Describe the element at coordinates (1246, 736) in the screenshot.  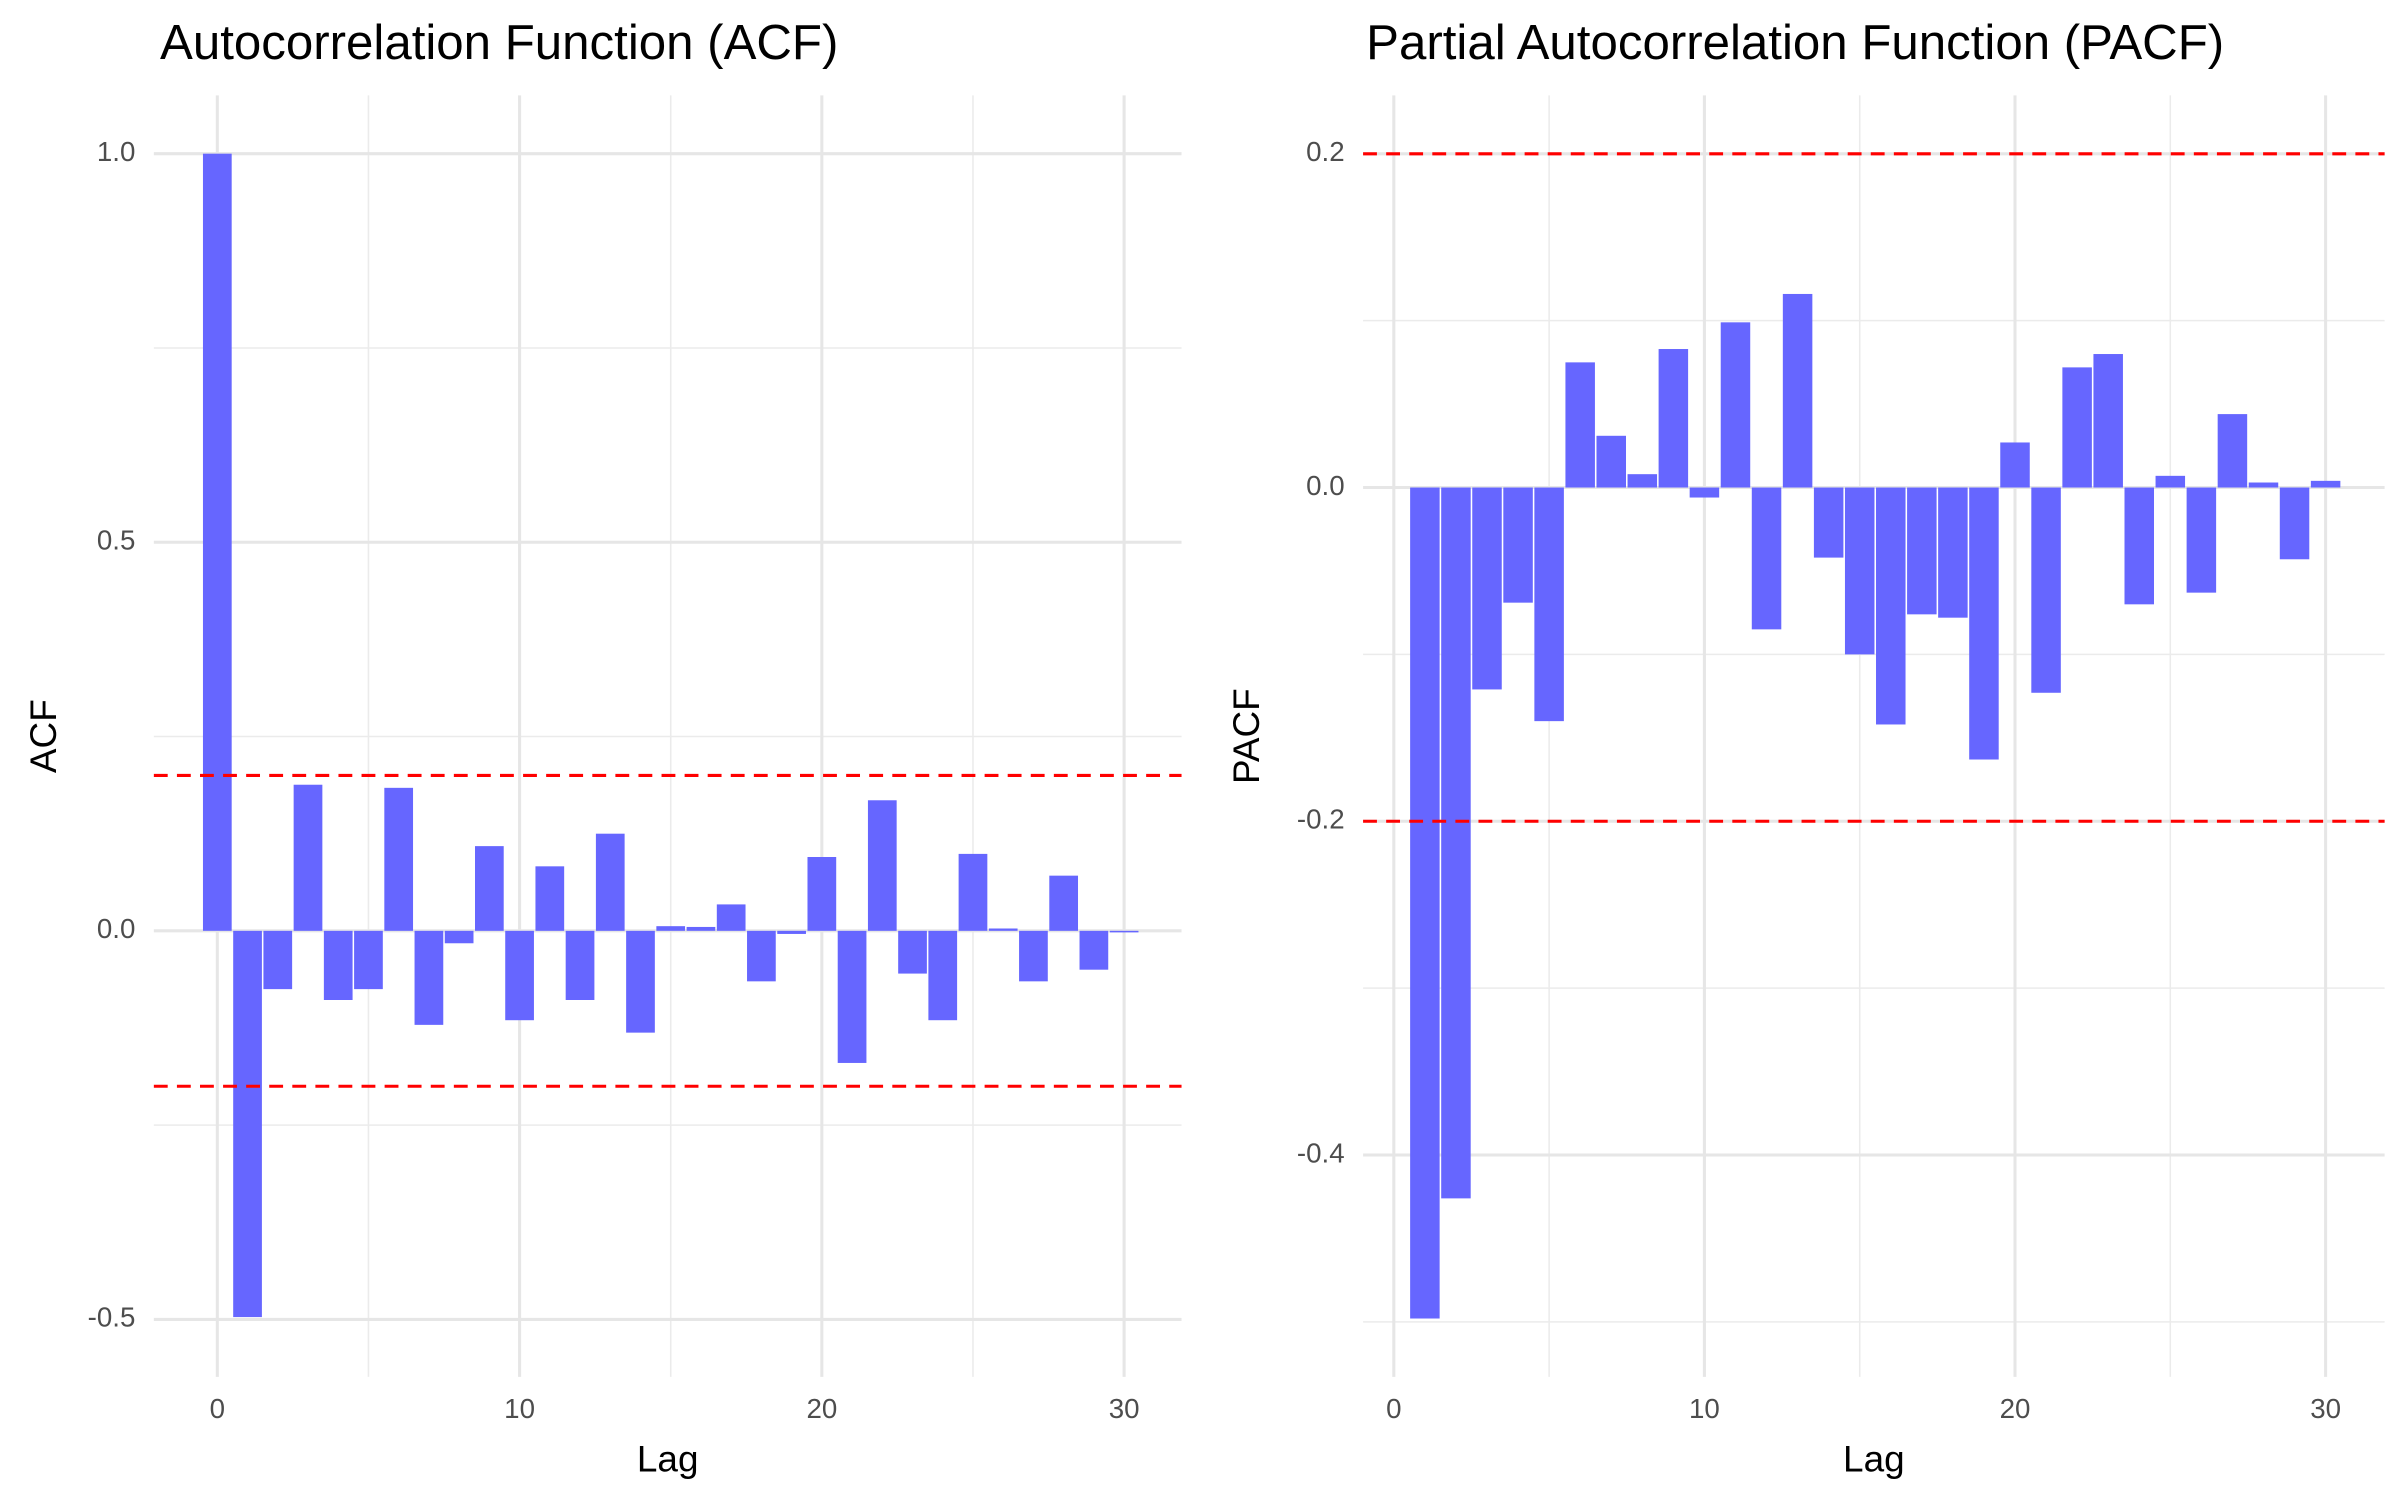
I see `y-axis-label: PACF` at that location.